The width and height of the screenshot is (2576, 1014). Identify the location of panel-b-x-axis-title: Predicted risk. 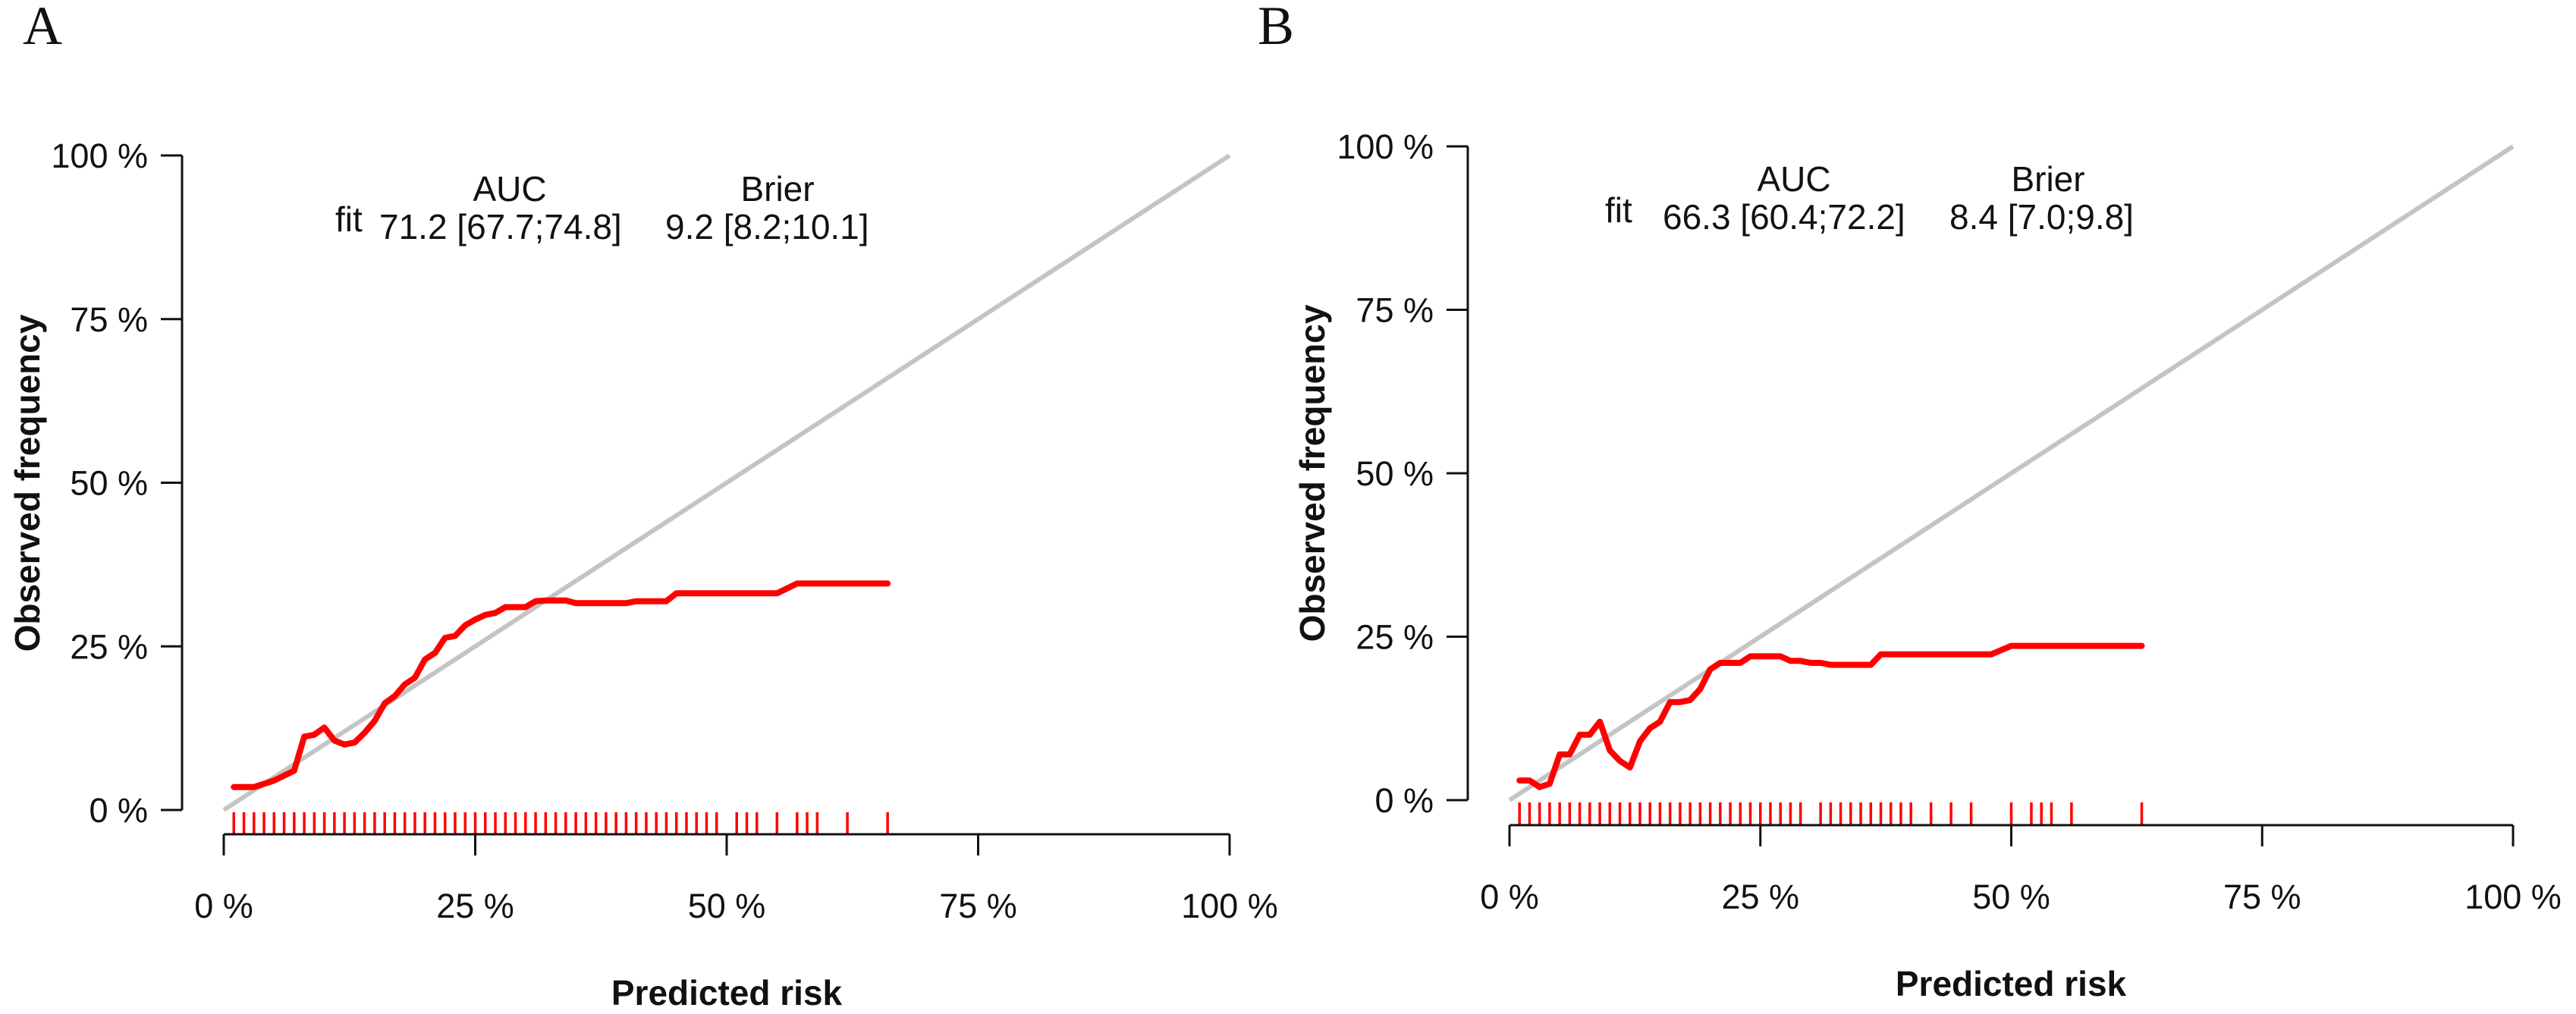
(2011, 983).